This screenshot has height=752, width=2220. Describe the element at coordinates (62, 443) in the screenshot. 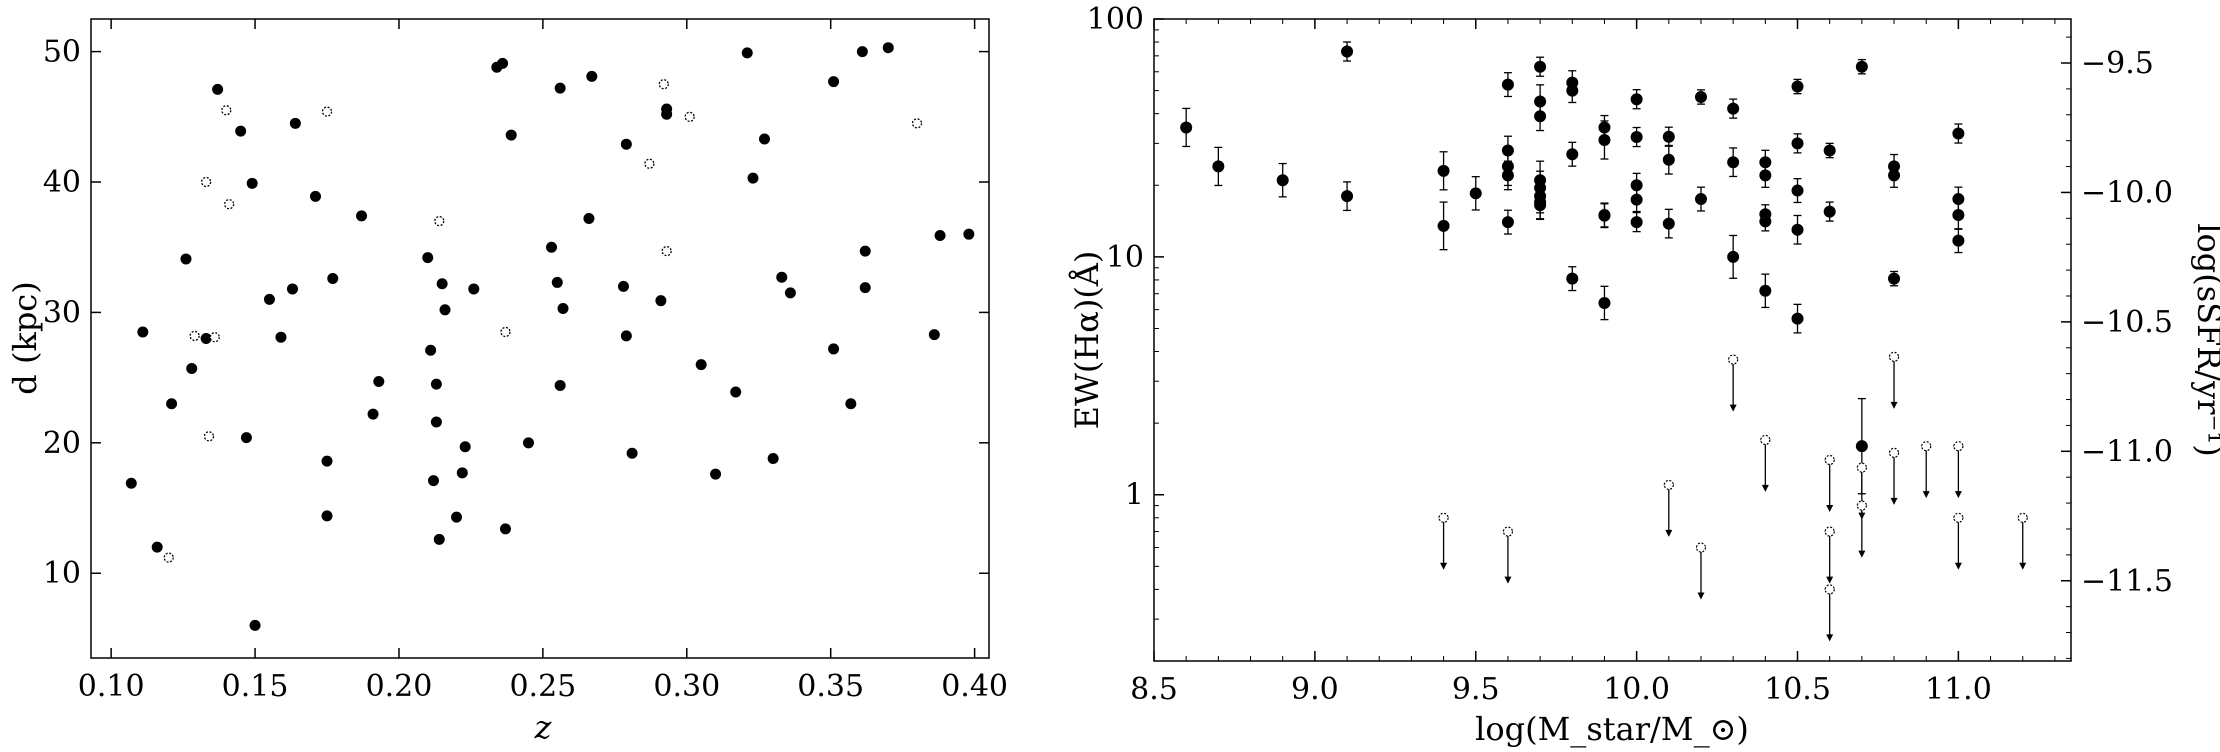

I see `left-y-tick-label: 20` at that location.